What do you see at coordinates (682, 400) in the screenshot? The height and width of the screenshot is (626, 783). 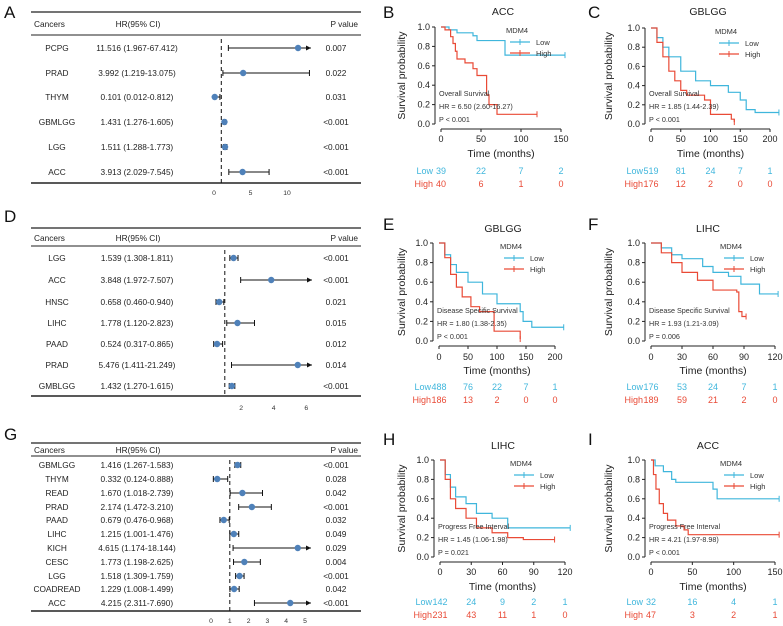 I see `risk-count: 59` at bounding box center [682, 400].